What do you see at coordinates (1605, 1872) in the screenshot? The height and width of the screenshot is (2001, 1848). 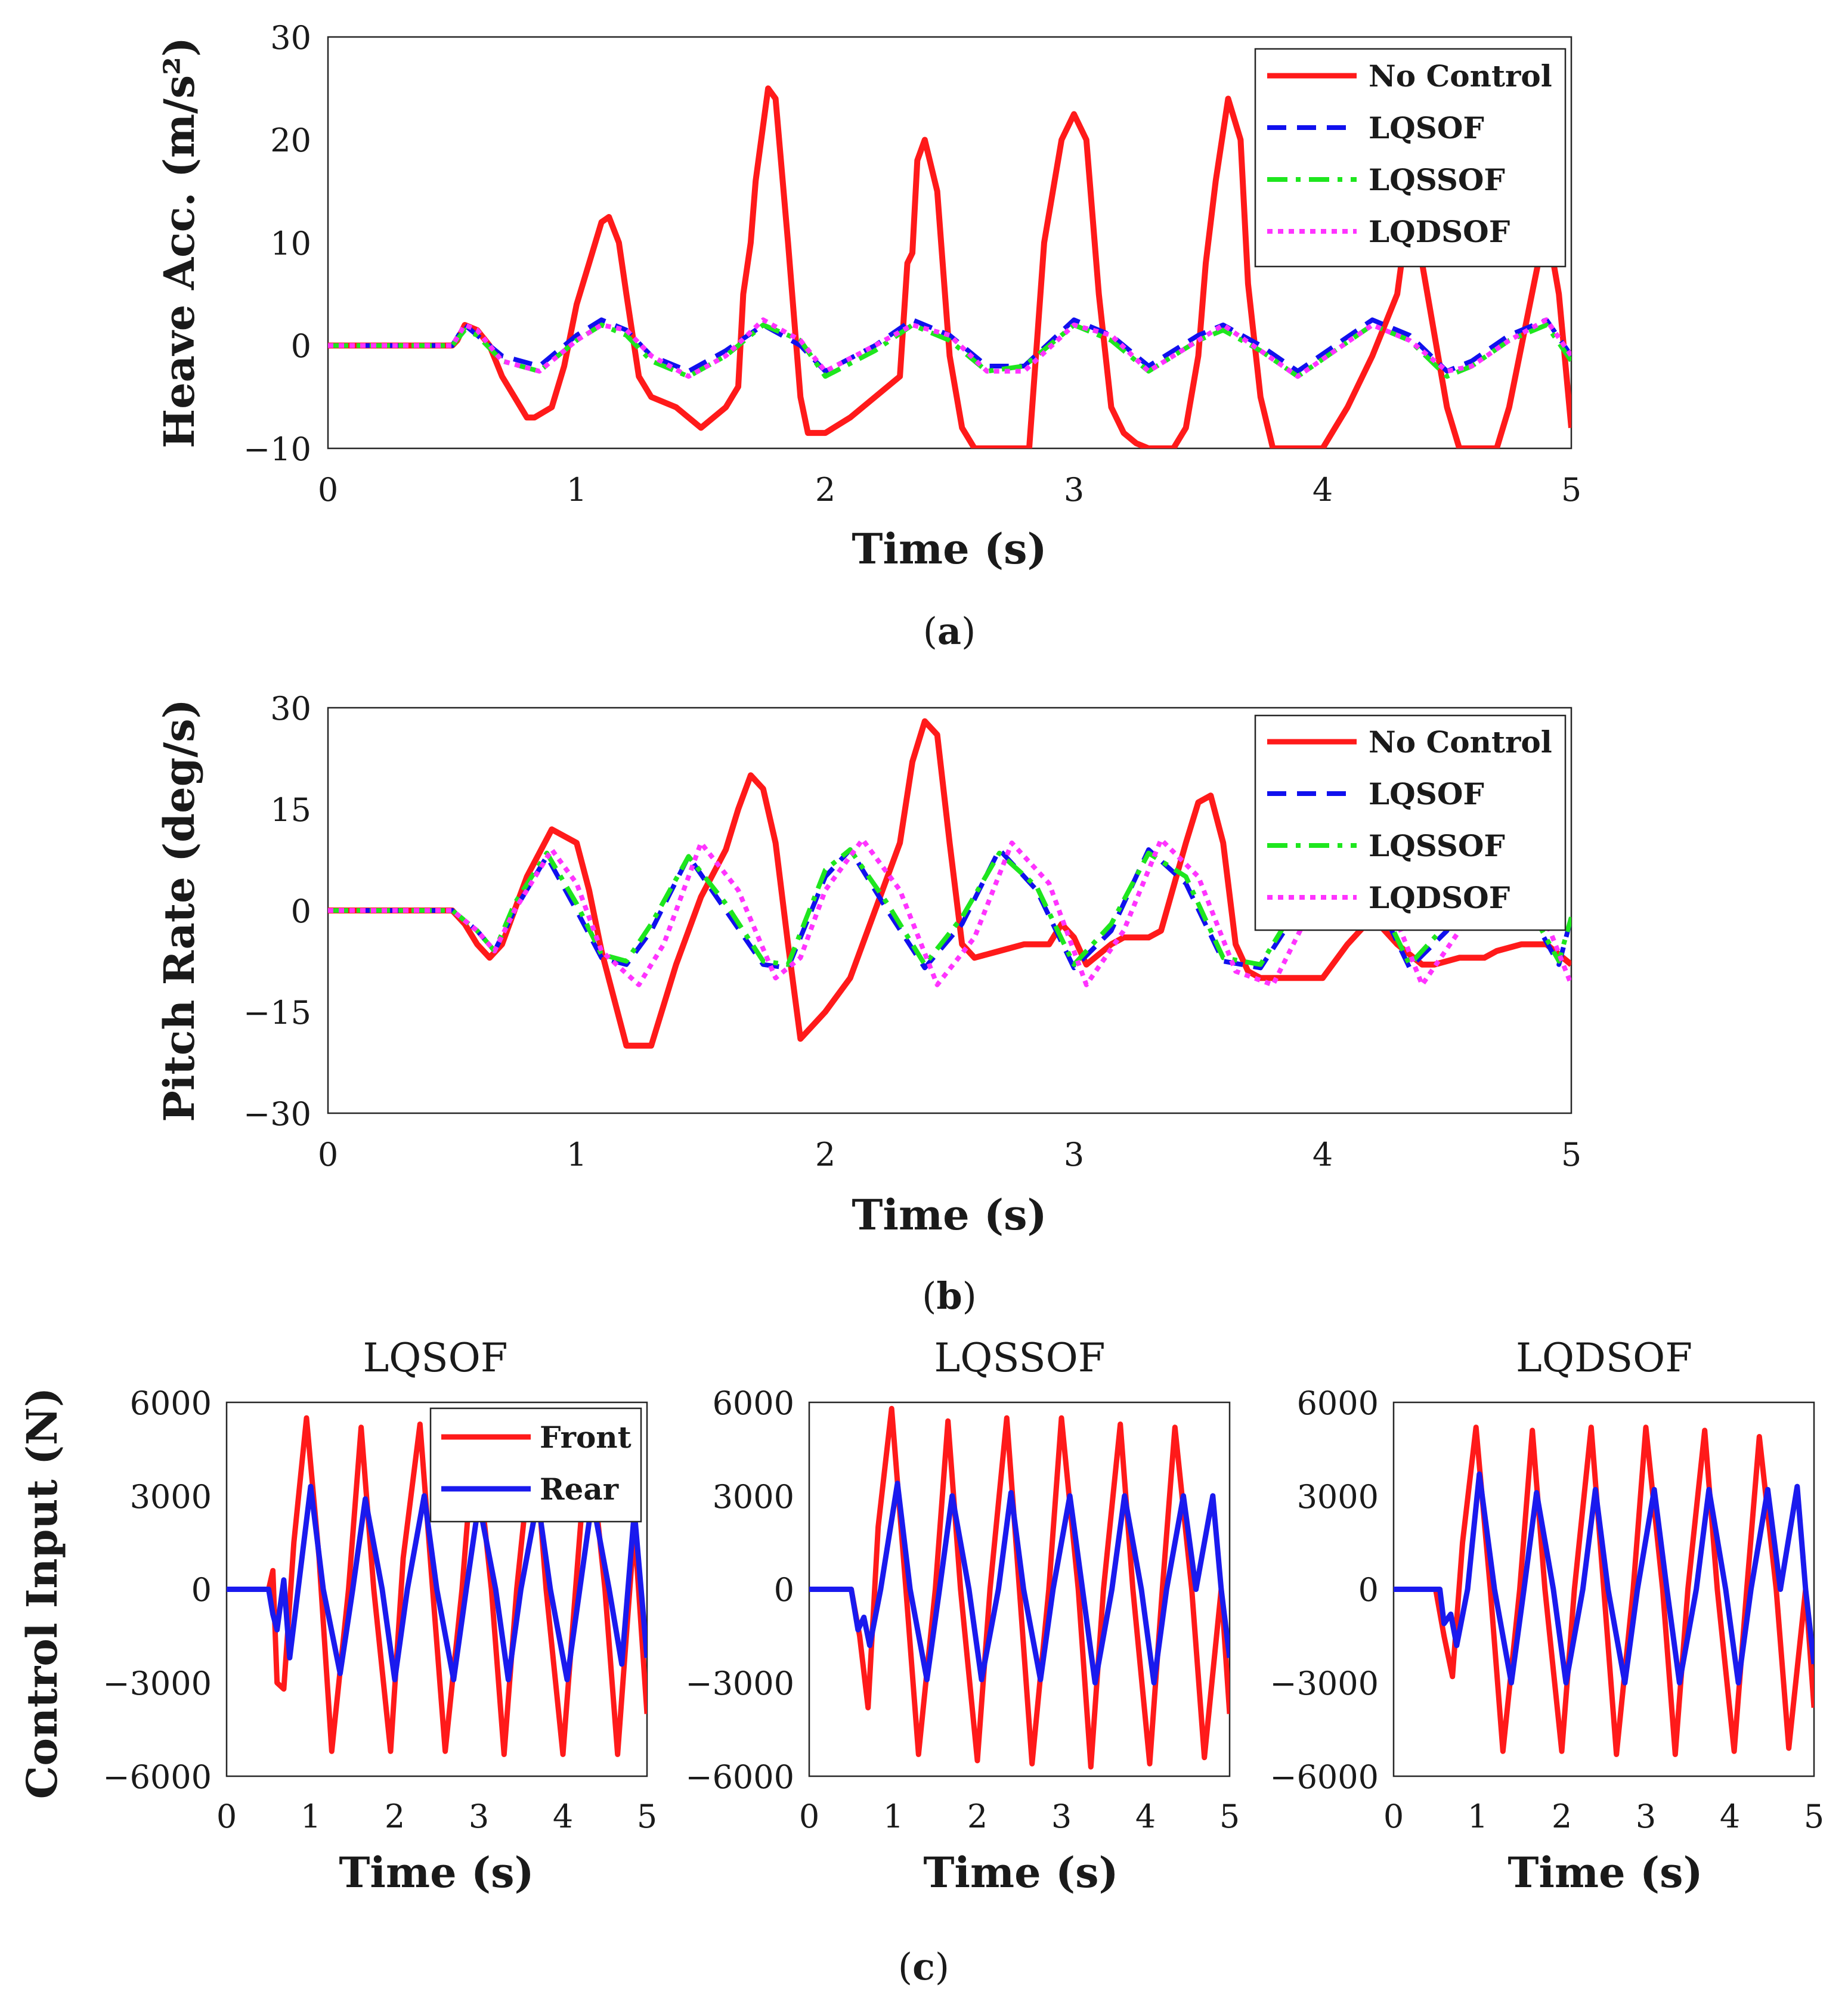 I see `subplot-lqdsof-x-axis-label: Time (s)` at bounding box center [1605, 1872].